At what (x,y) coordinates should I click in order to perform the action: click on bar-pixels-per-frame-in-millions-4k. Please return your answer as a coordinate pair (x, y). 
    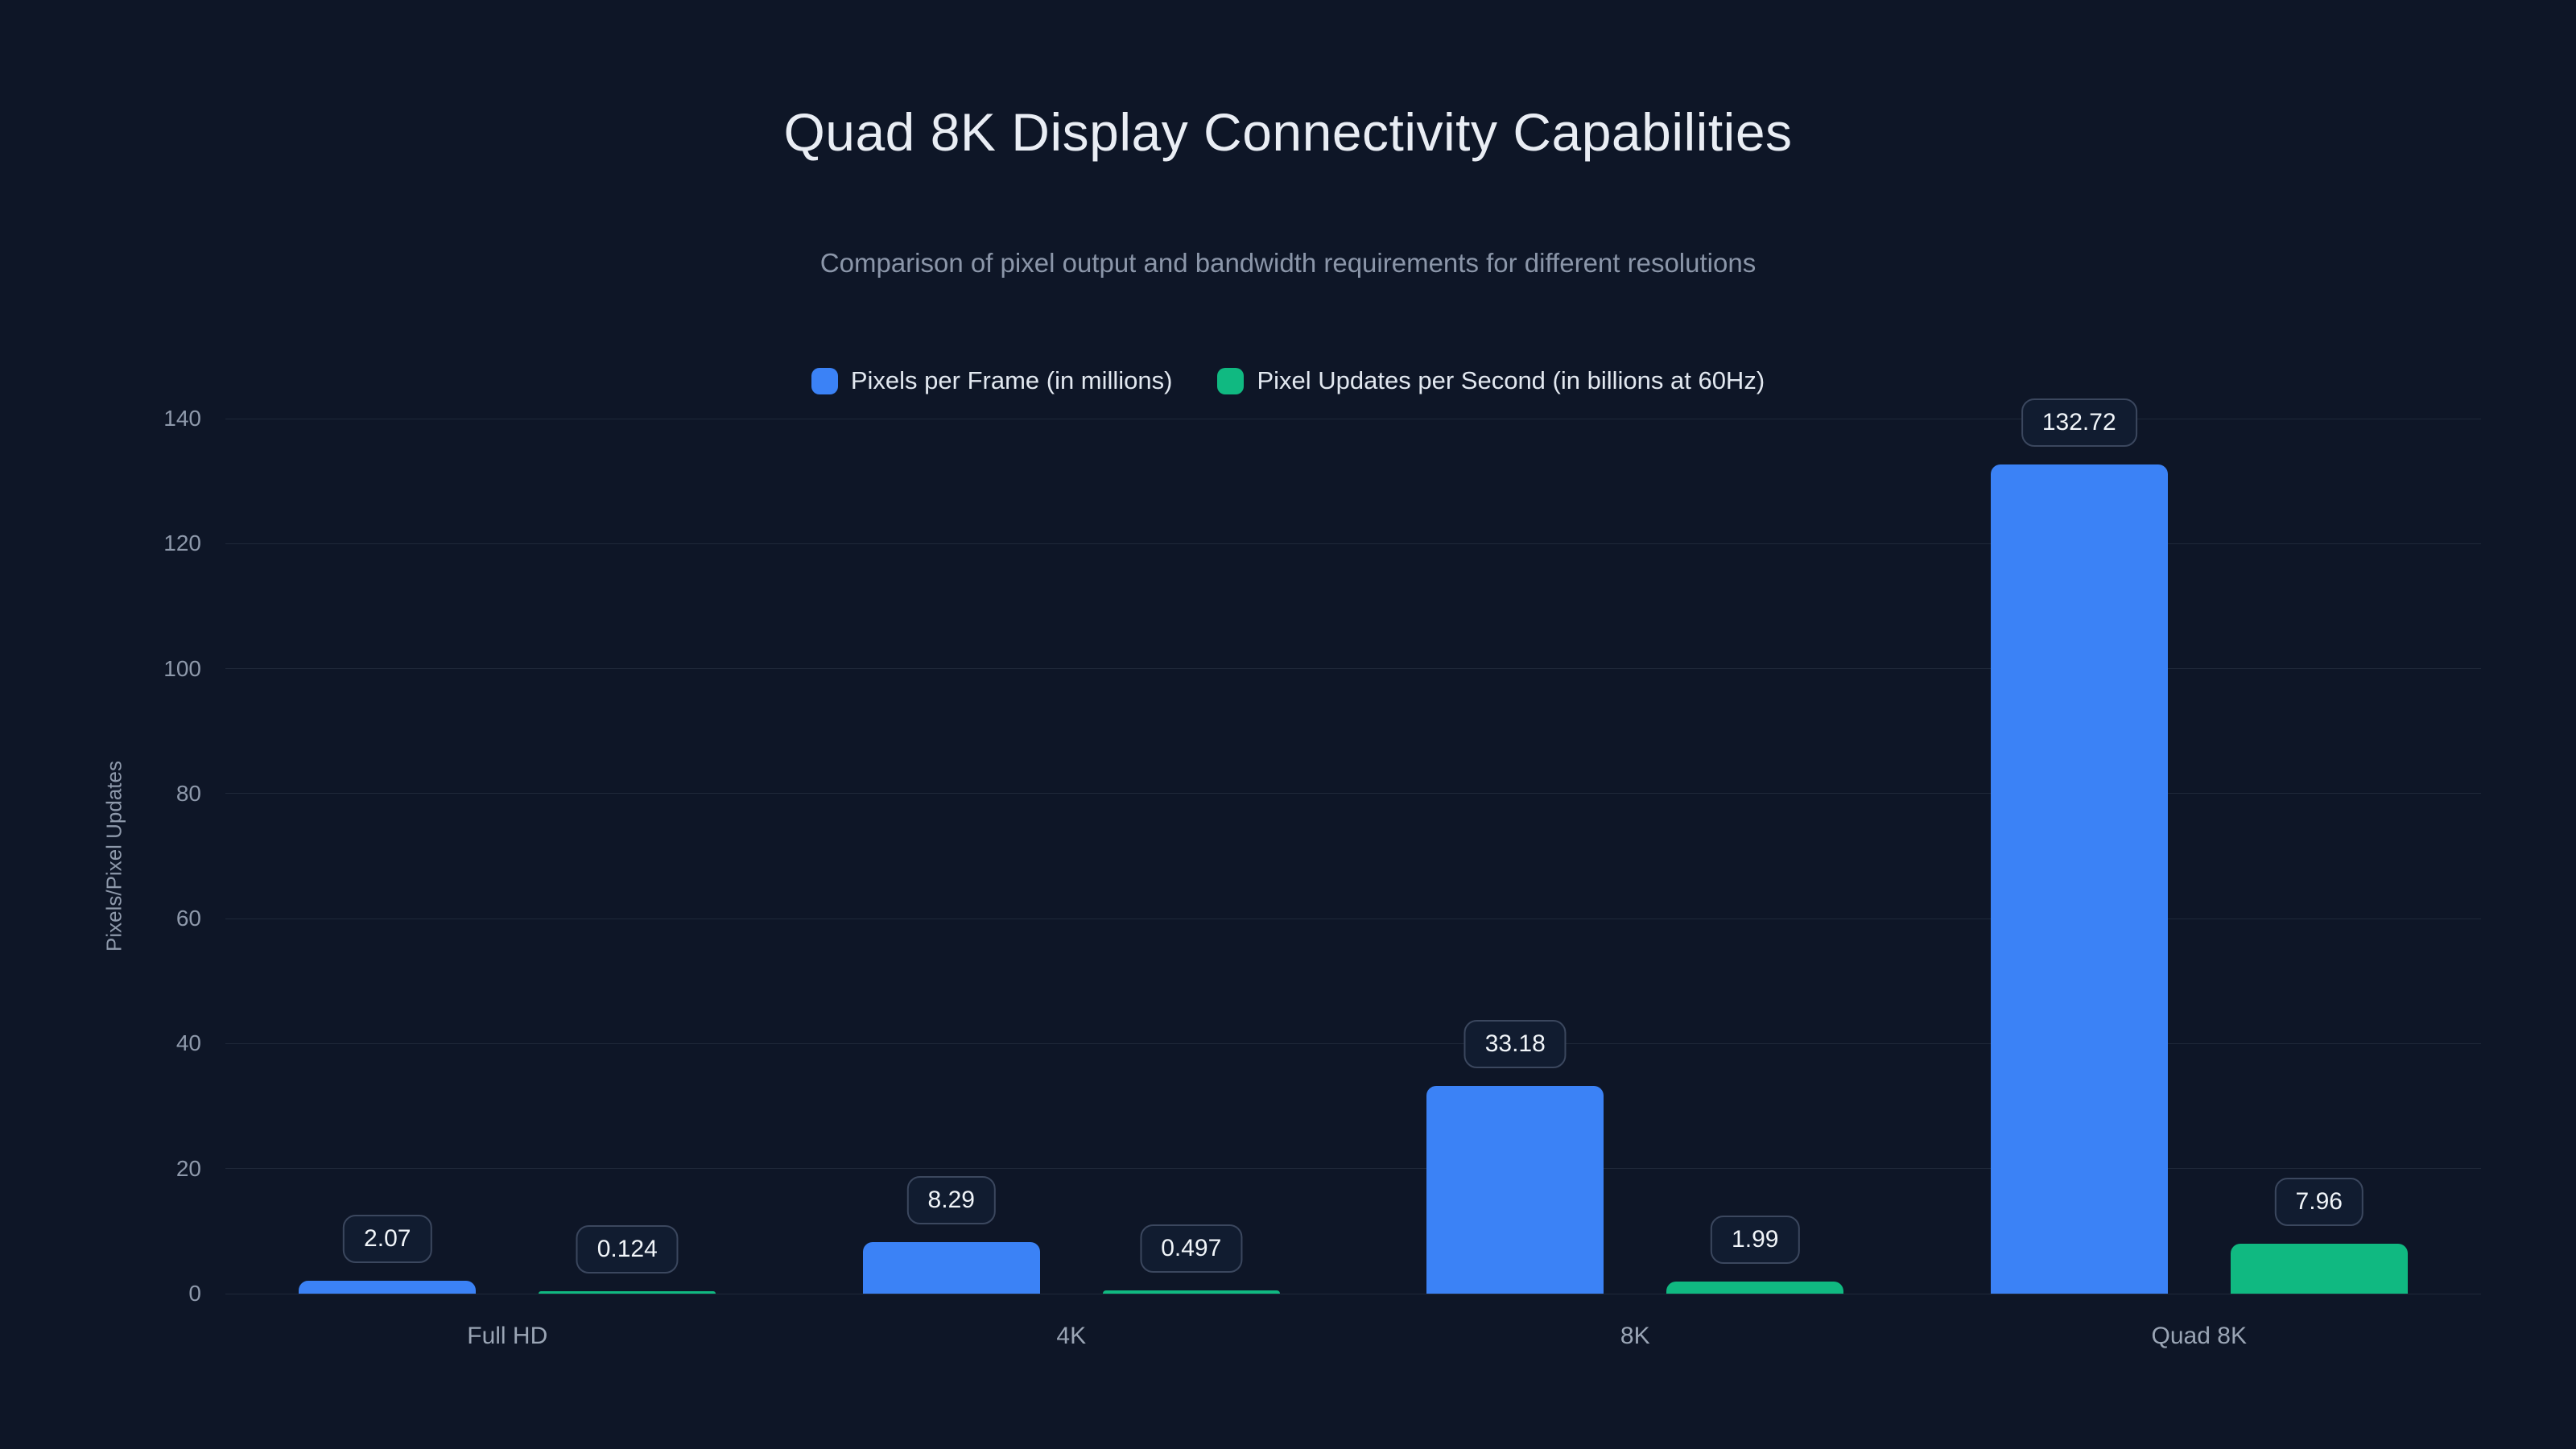
    Looking at the image, I should click on (951, 1267).